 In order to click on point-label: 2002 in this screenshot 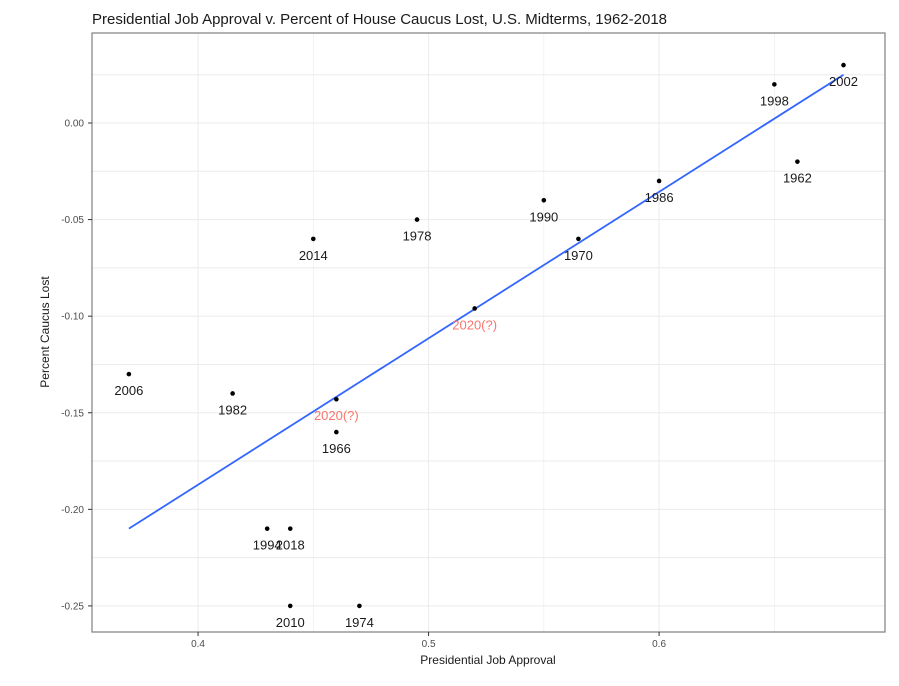, I will do `click(843, 81)`.